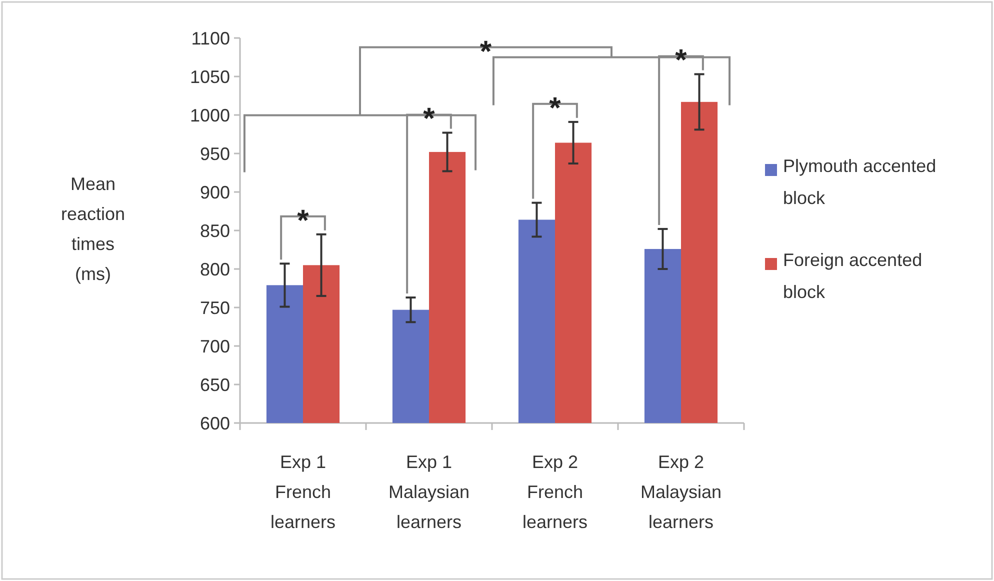 The image size is (994, 581). Describe the element at coordinates (210, 115) in the screenshot. I see `y-tick-label: 1000` at that location.